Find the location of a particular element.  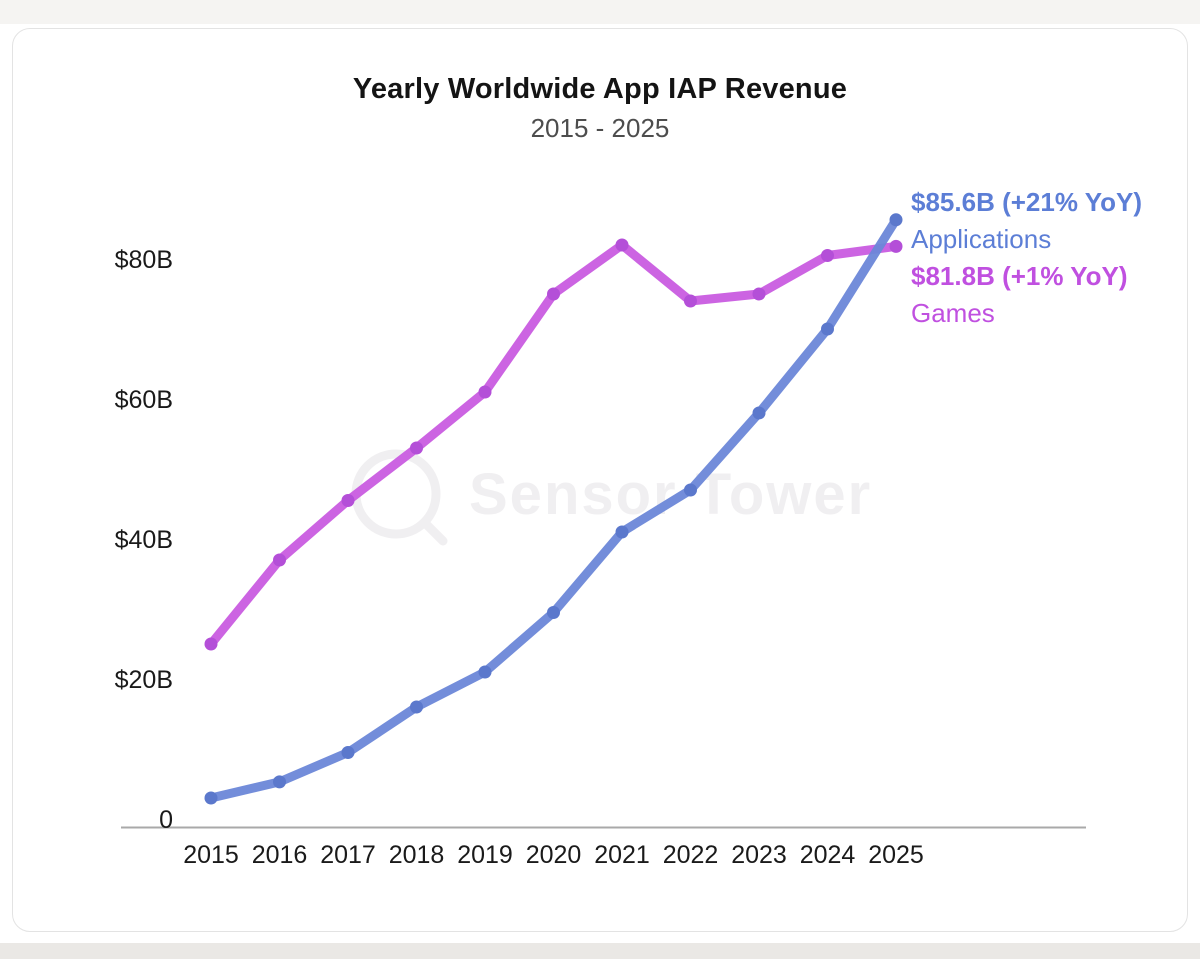

svg-text: Sensor Tower is located at coordinates (670, 494).